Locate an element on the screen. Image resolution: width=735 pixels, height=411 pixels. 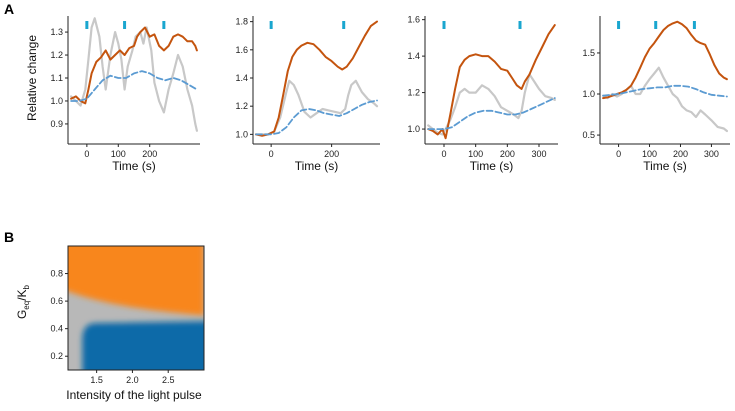
y-tick-label: 0.9 is located at coordinates (56, 124).